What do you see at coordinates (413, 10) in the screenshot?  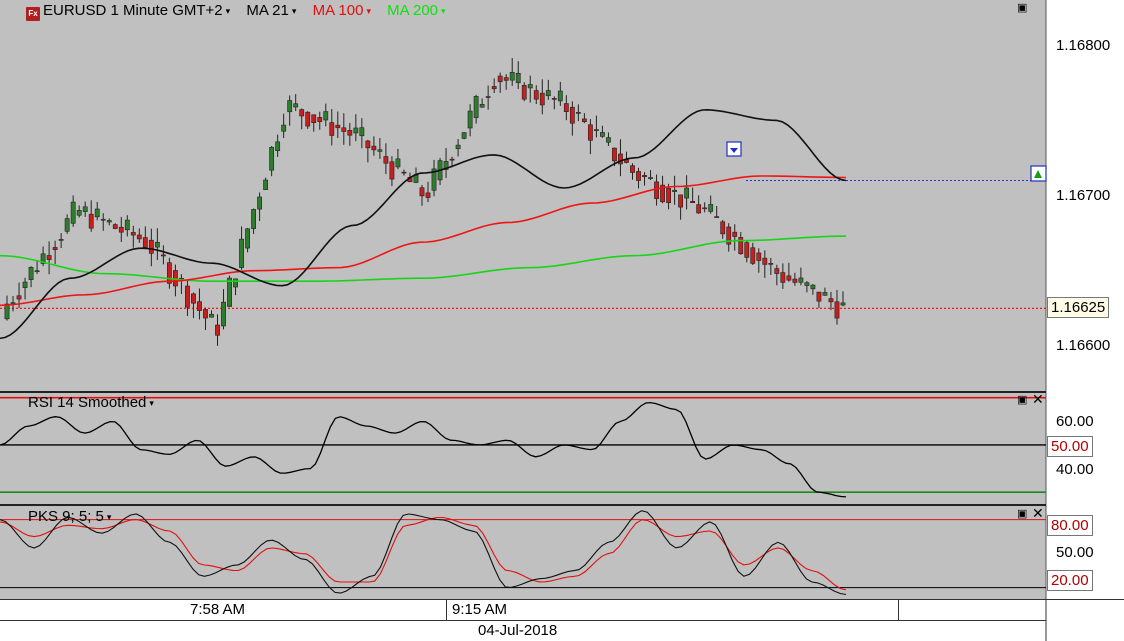 I see `ma200-legend: MA 200` at bounding box center [413, 10].